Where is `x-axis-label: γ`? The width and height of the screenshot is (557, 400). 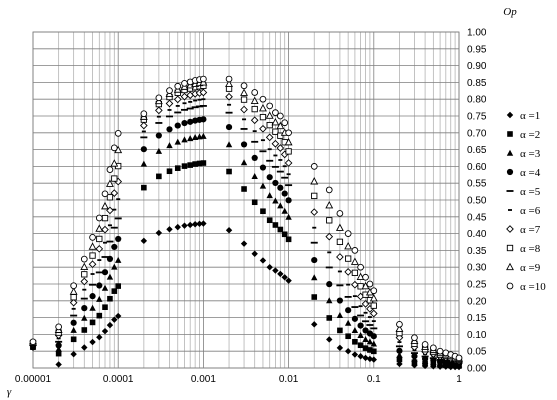 x-axis-label: γ is located at coordinates (9, 392).